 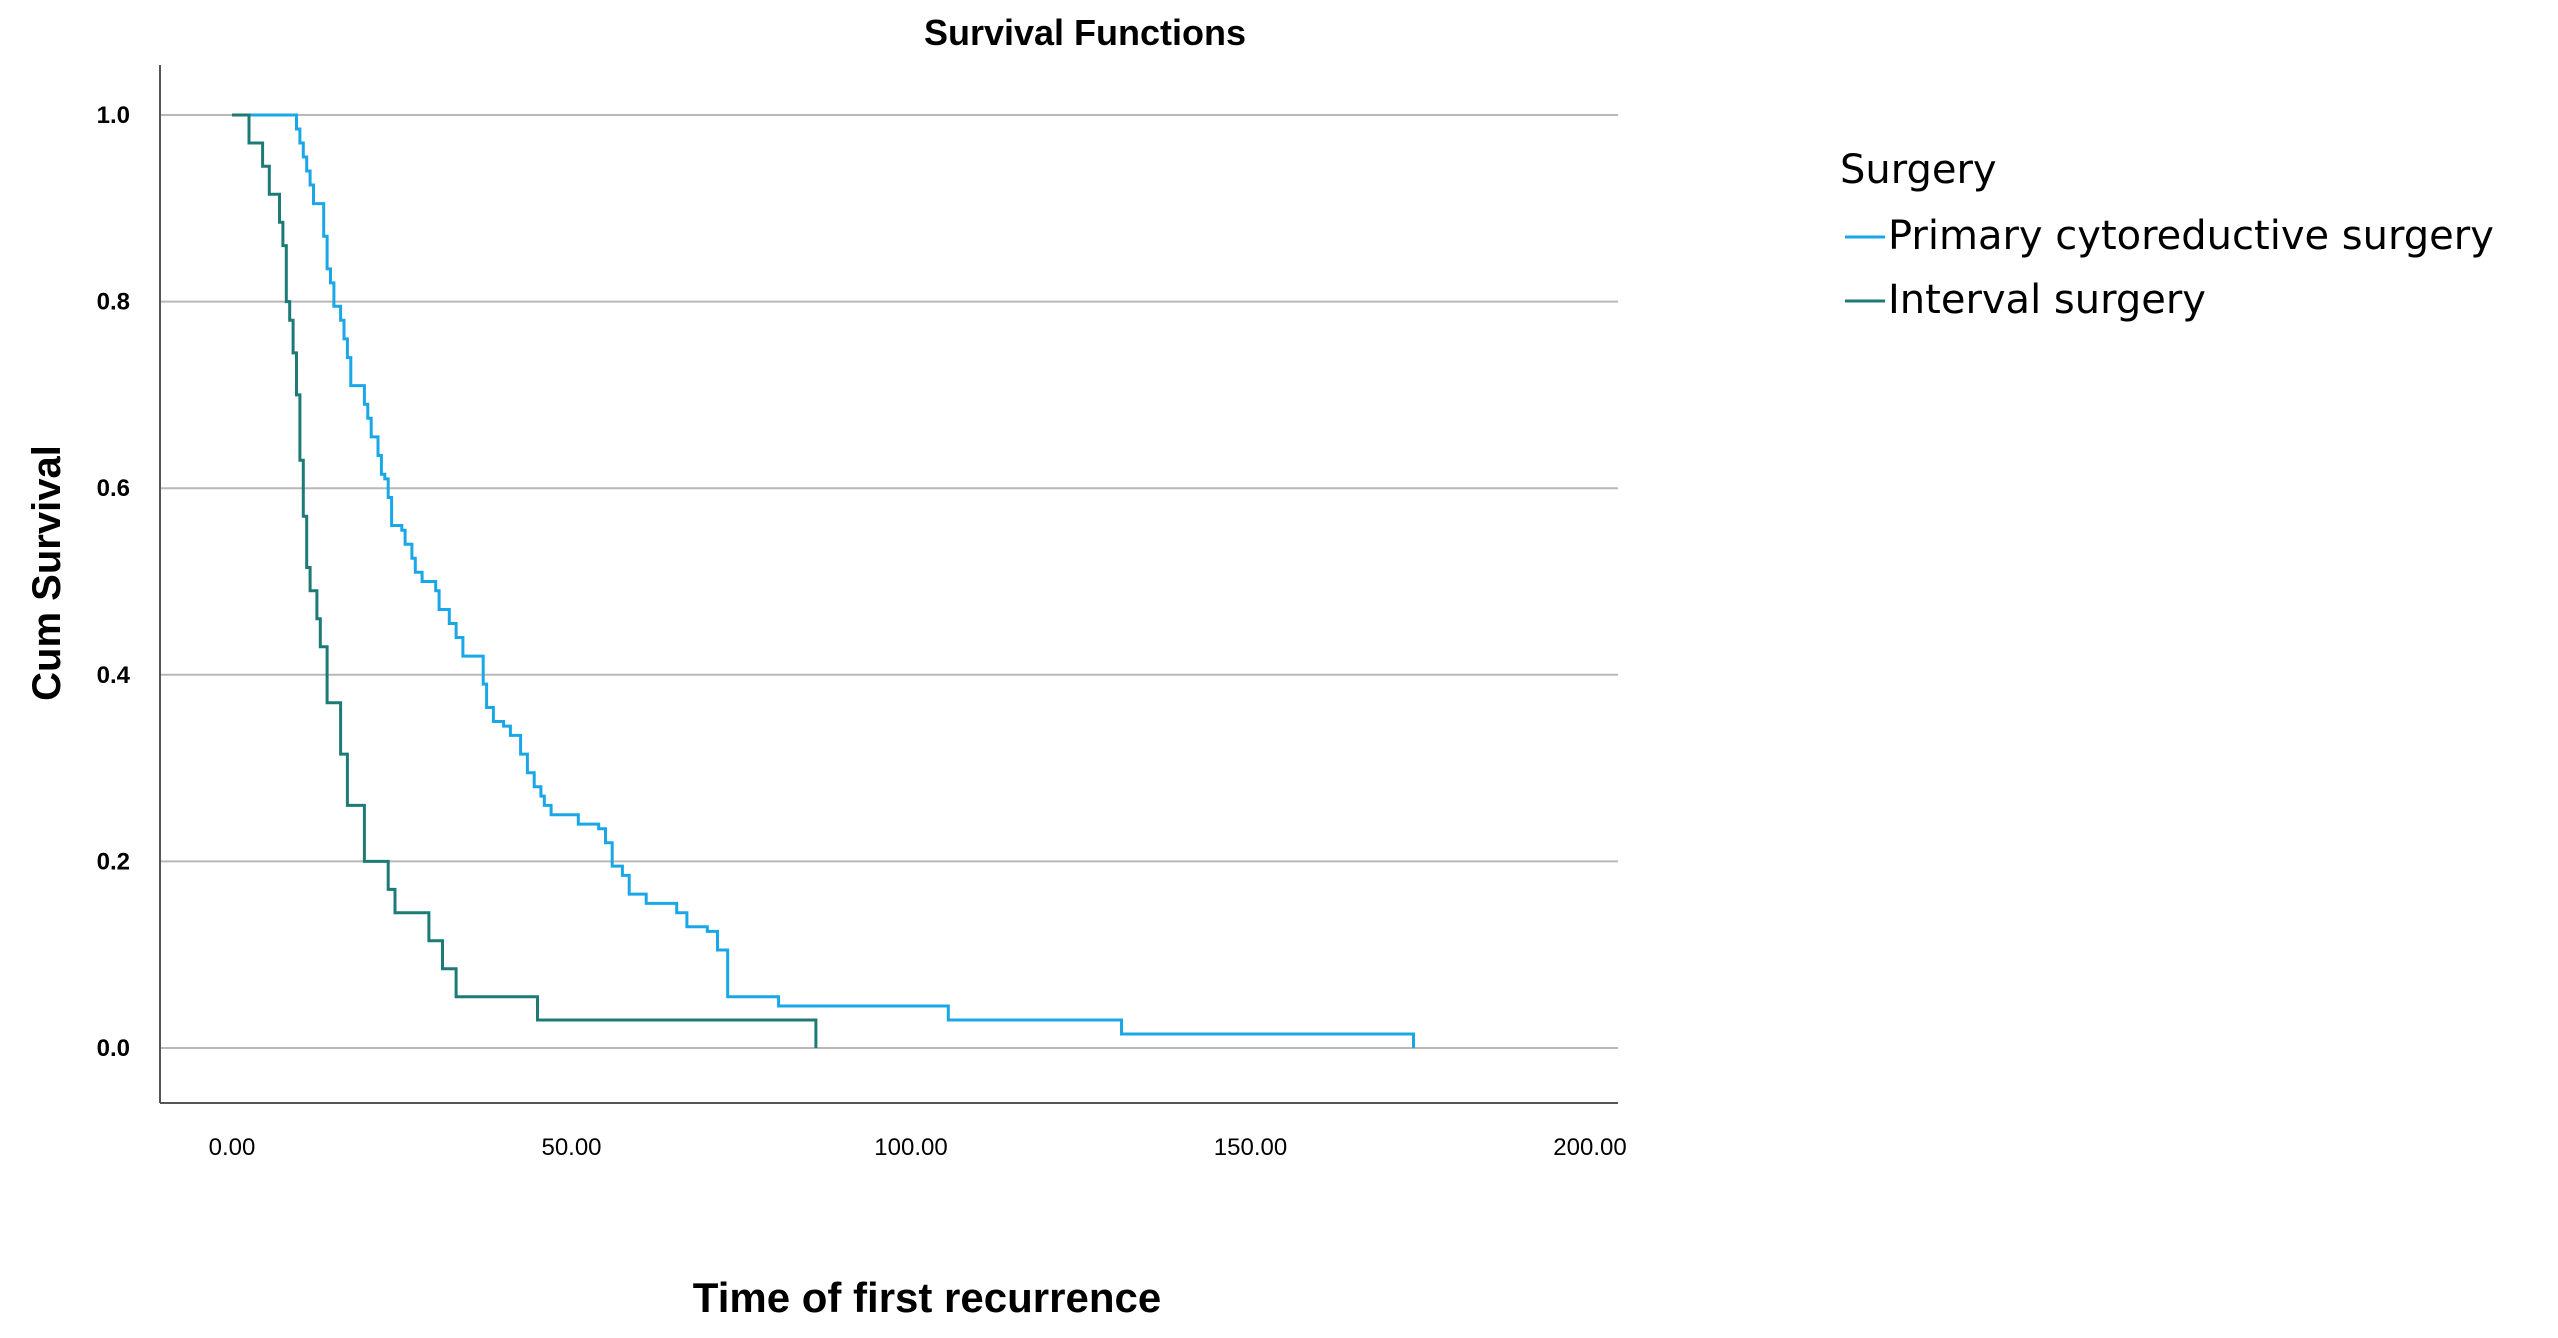 What do you see at coordinates (571, 1147) in the screenshot?
I see `x-tick-label: 50.00` at bounding box center [571, 1147].